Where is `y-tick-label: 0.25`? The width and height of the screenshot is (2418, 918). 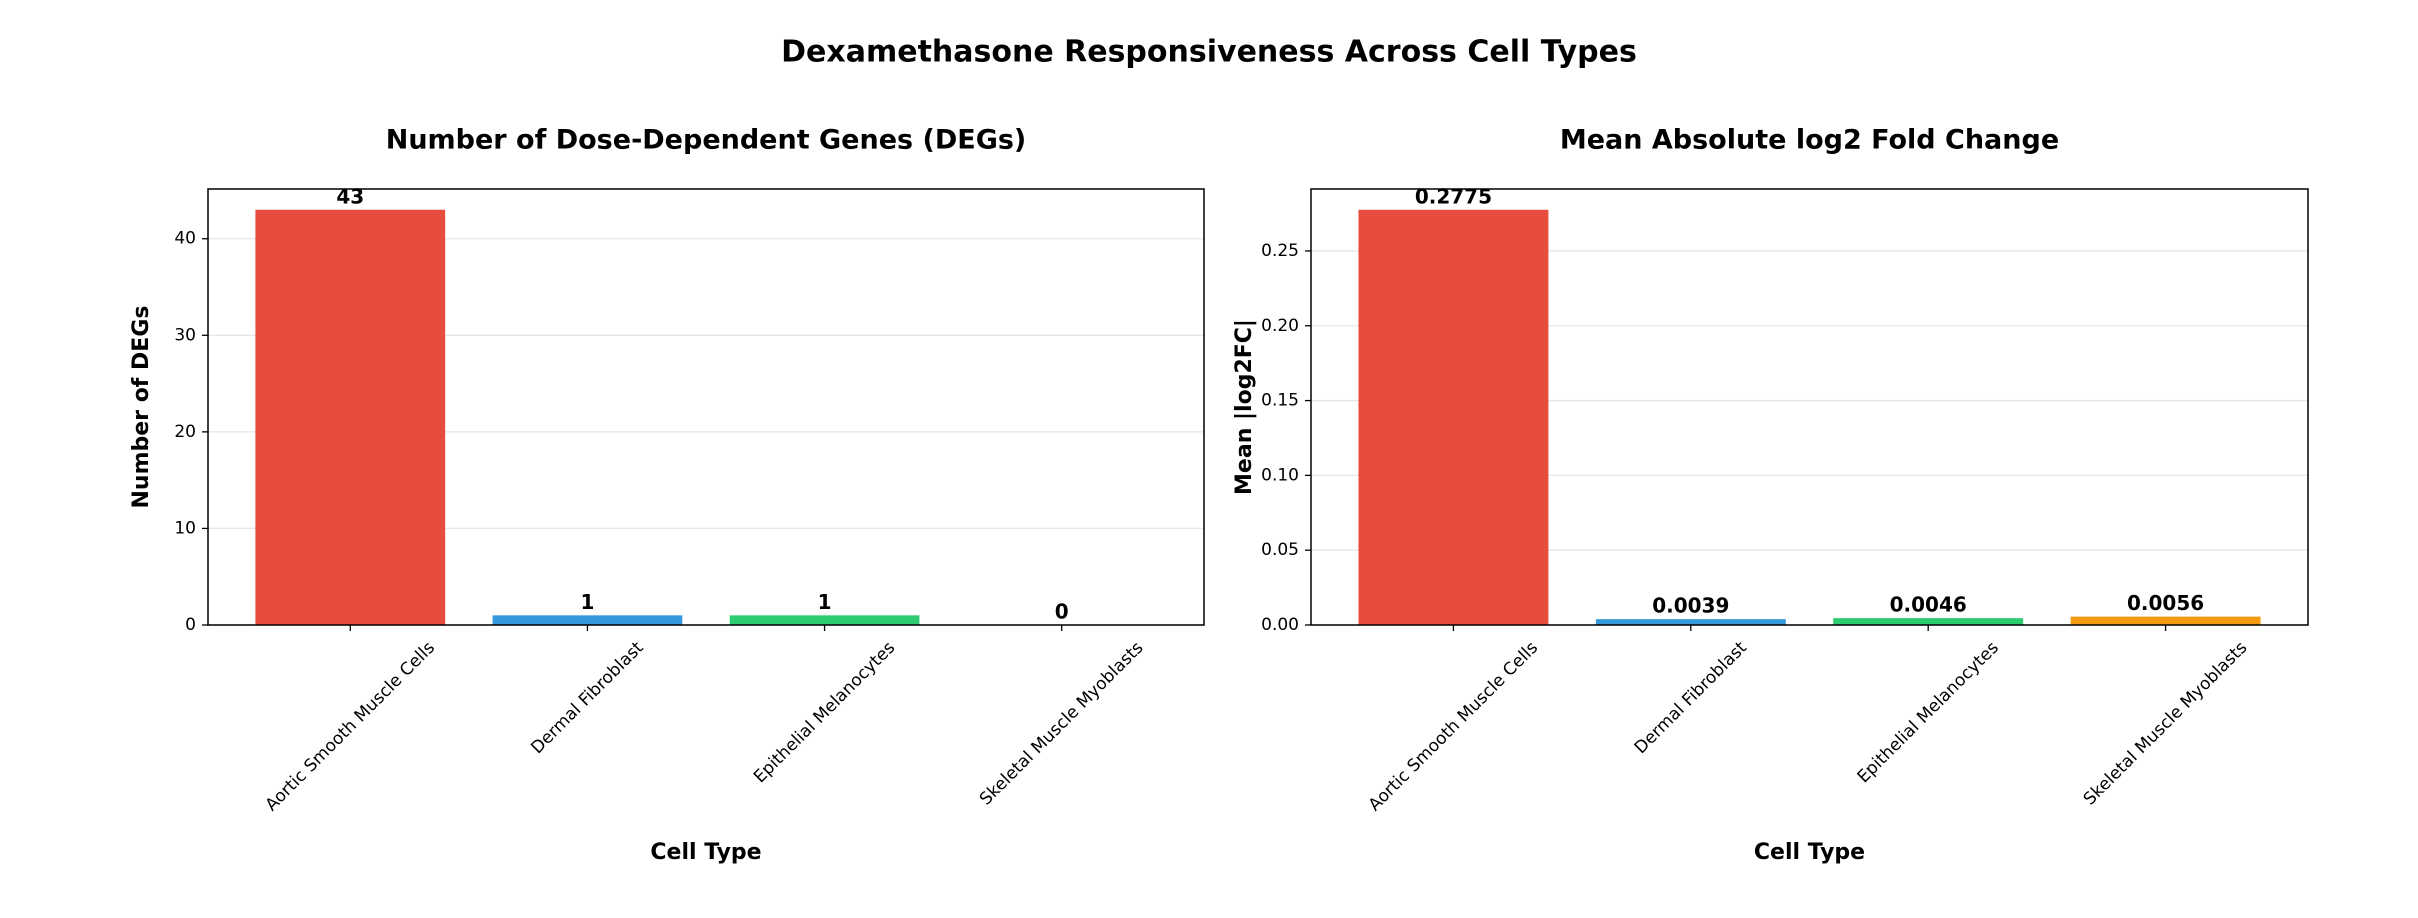
y-tick-label: 0.25 is located at coordinates (1280, 251).